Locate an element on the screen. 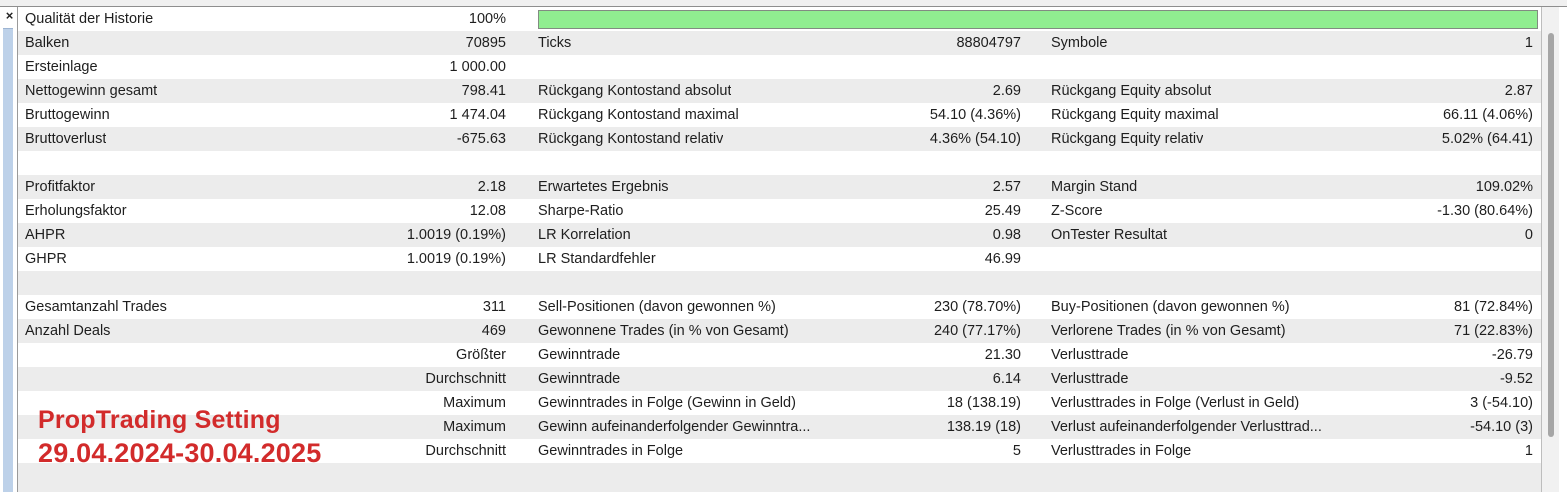  stat-cell: Nettogewinn gesamt 798.41 is located at coordinates (267, 91).